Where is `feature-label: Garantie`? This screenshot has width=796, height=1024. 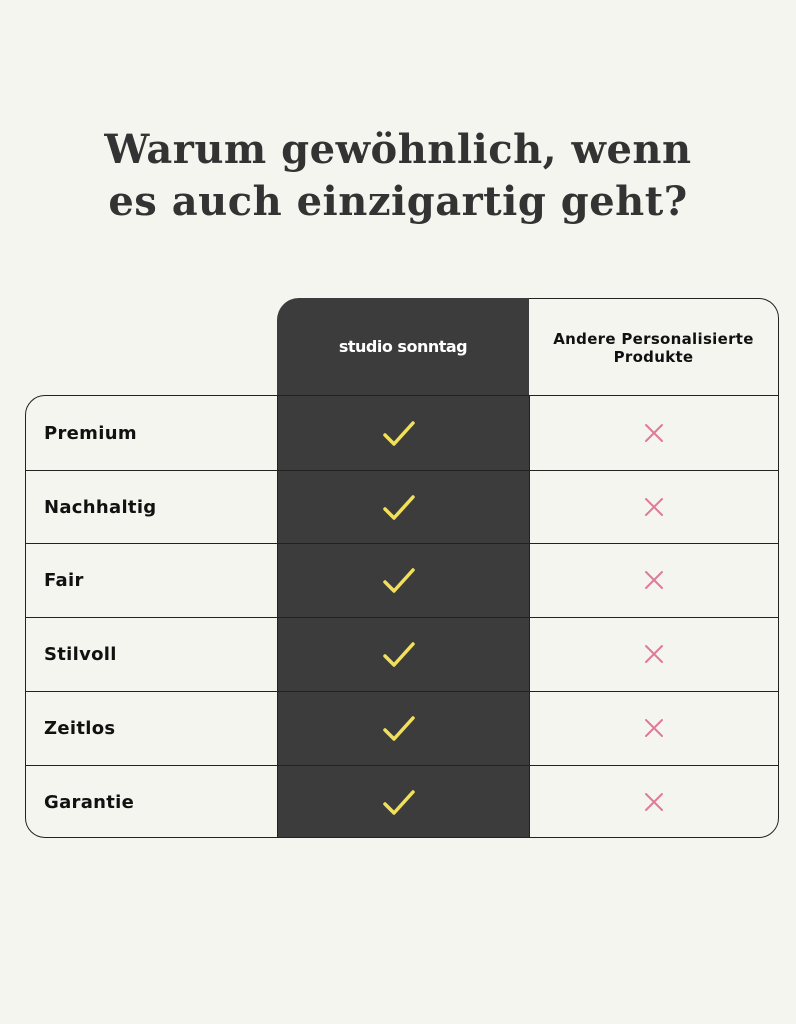 feature-label: Garantie is located at coordinates (89, 802).